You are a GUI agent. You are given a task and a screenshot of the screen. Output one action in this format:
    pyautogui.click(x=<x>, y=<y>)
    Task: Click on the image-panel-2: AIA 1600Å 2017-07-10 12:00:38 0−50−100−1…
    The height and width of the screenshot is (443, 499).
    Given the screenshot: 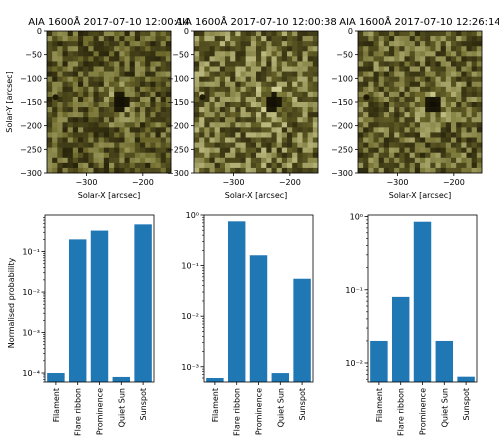 What is the action you would take?
    pyautogui.click(x=252, y=107)
    